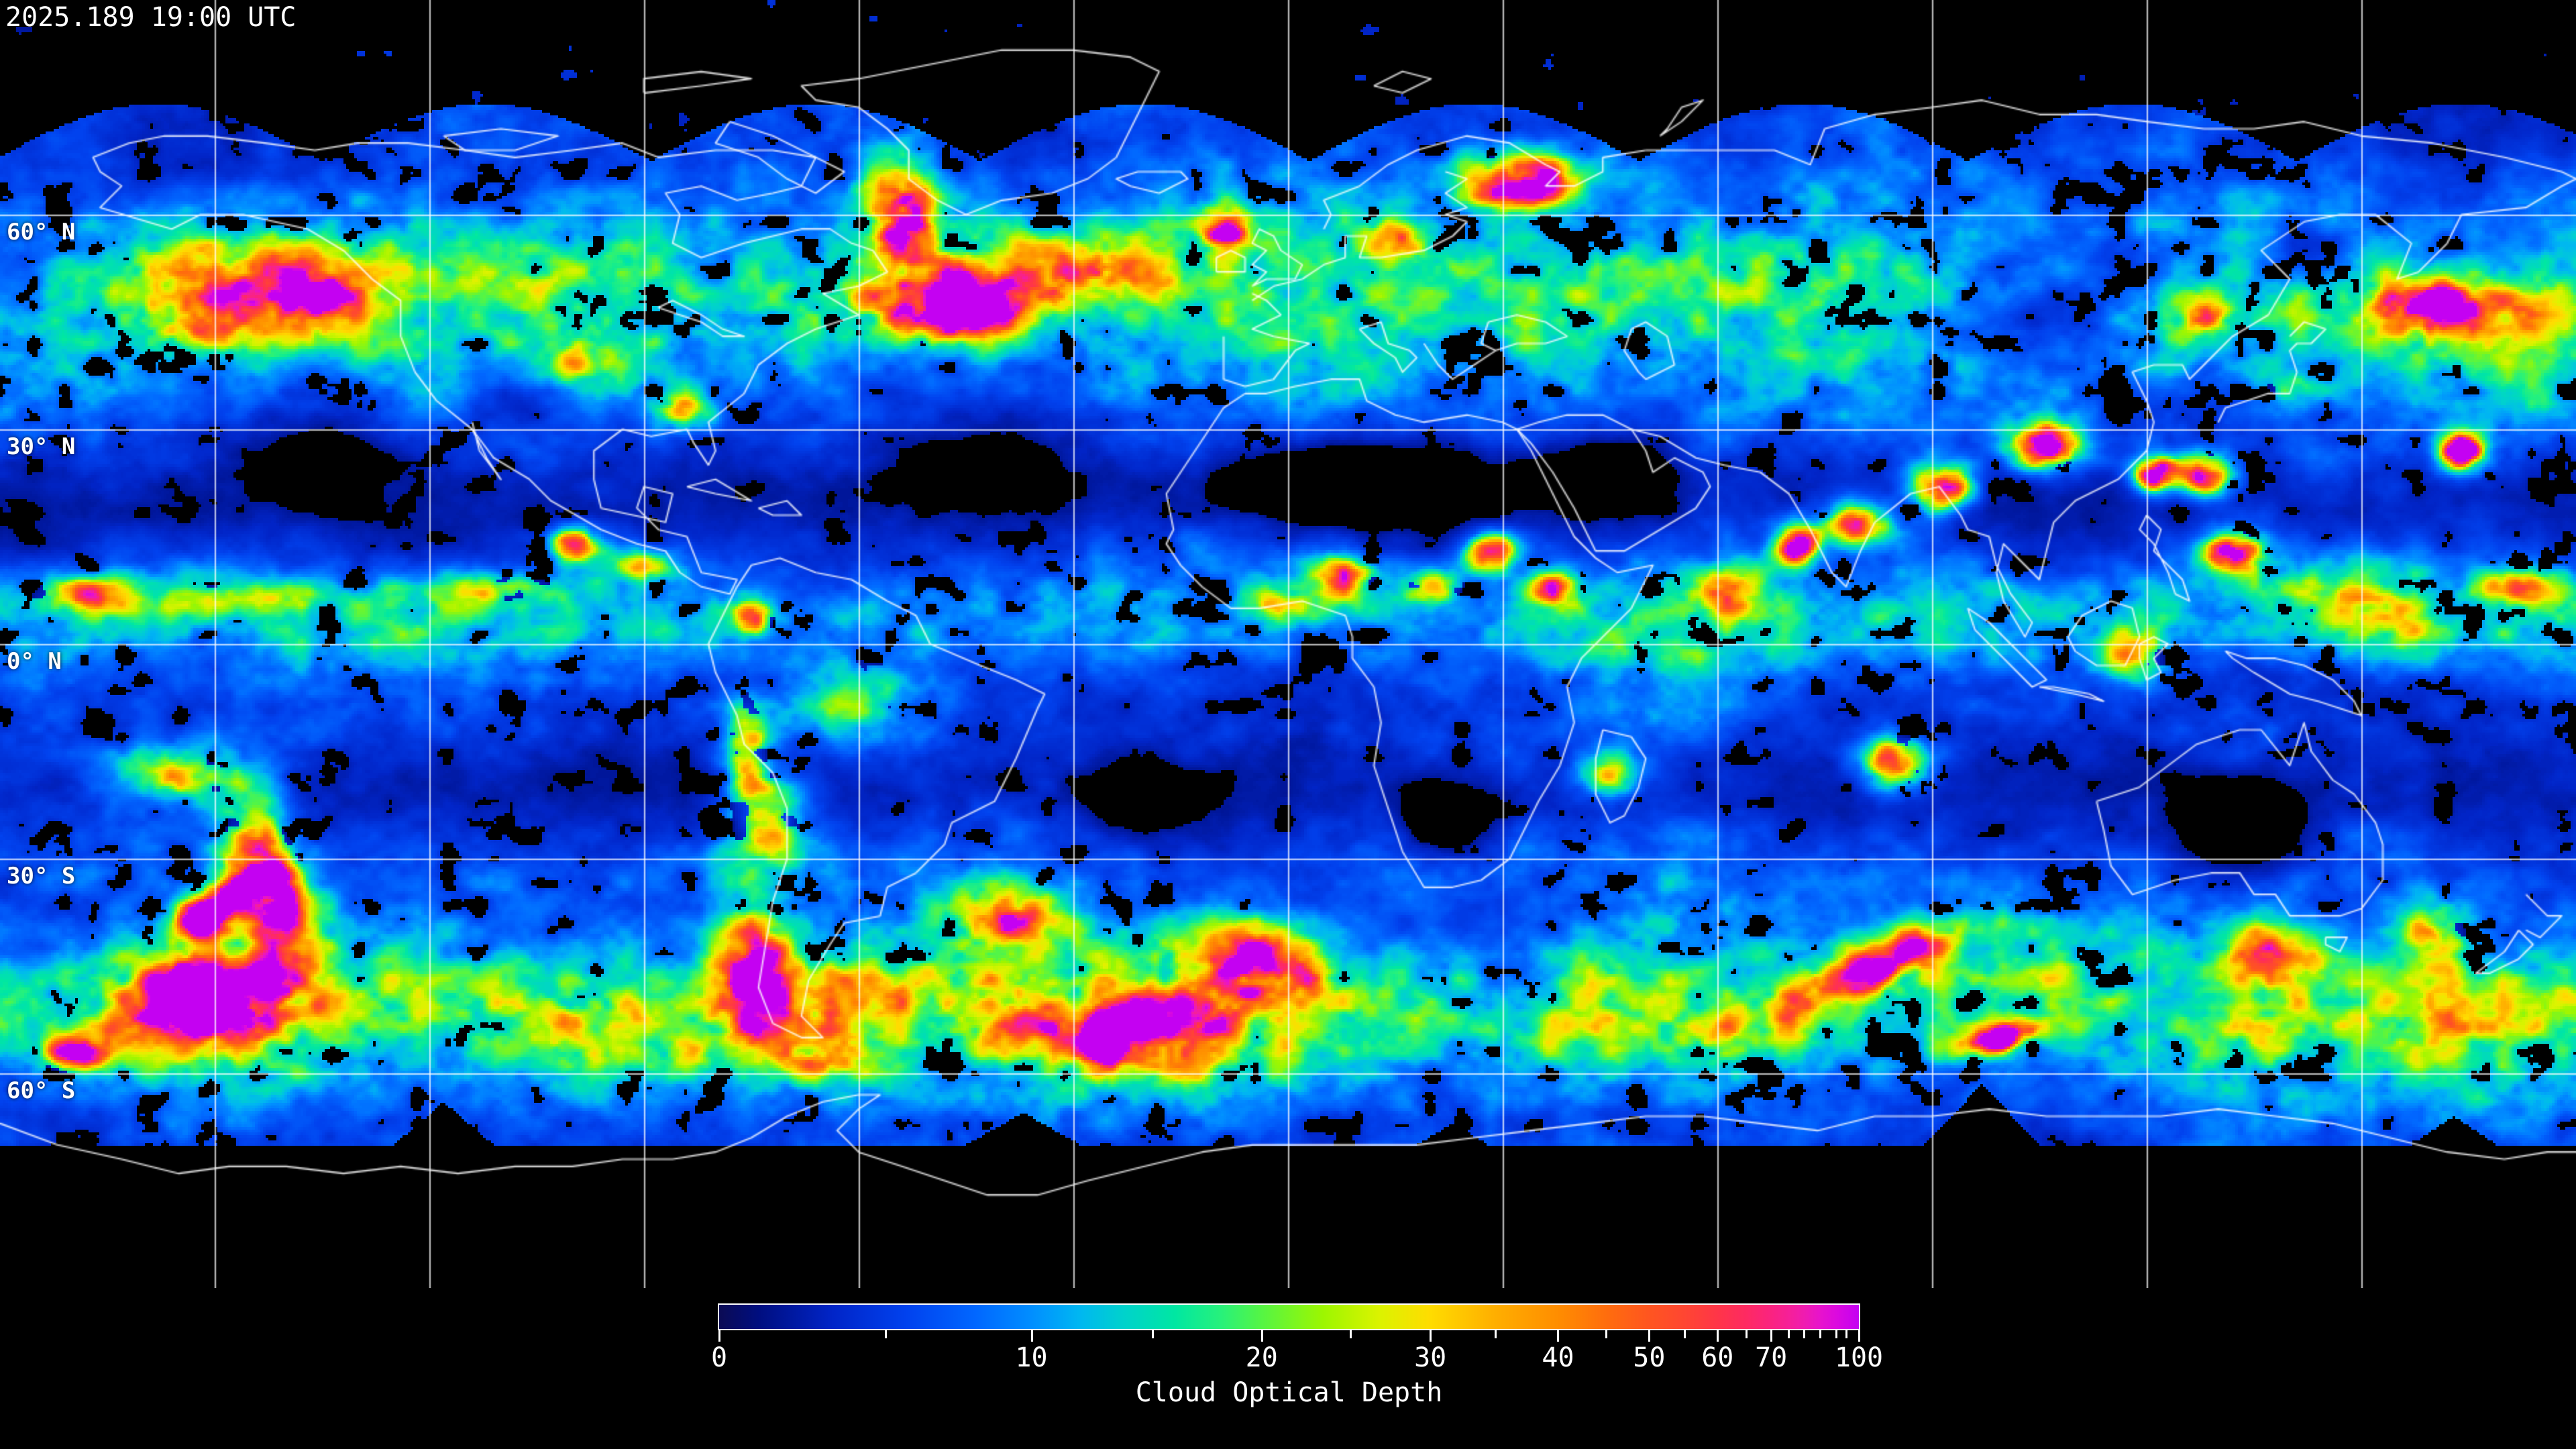  I want to click on colorbar-tick-label-60: 60, so click(1717, 1357).